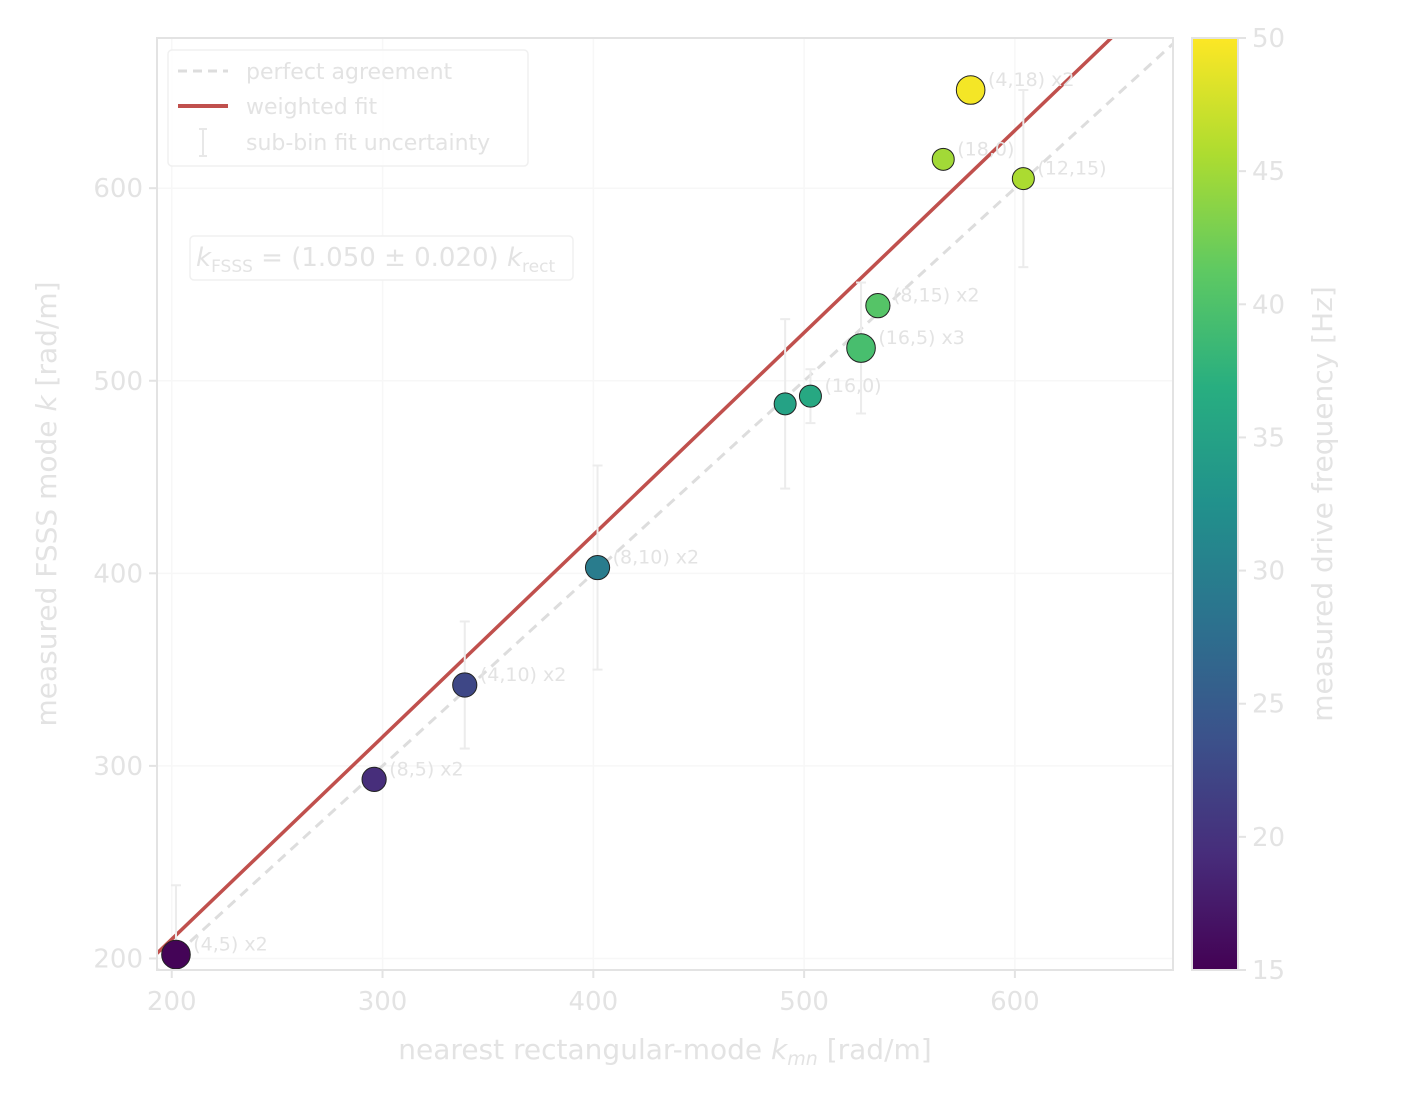 The image size is (1408, 1100). I want to click on colorbar-frame, so click(1215, 504).